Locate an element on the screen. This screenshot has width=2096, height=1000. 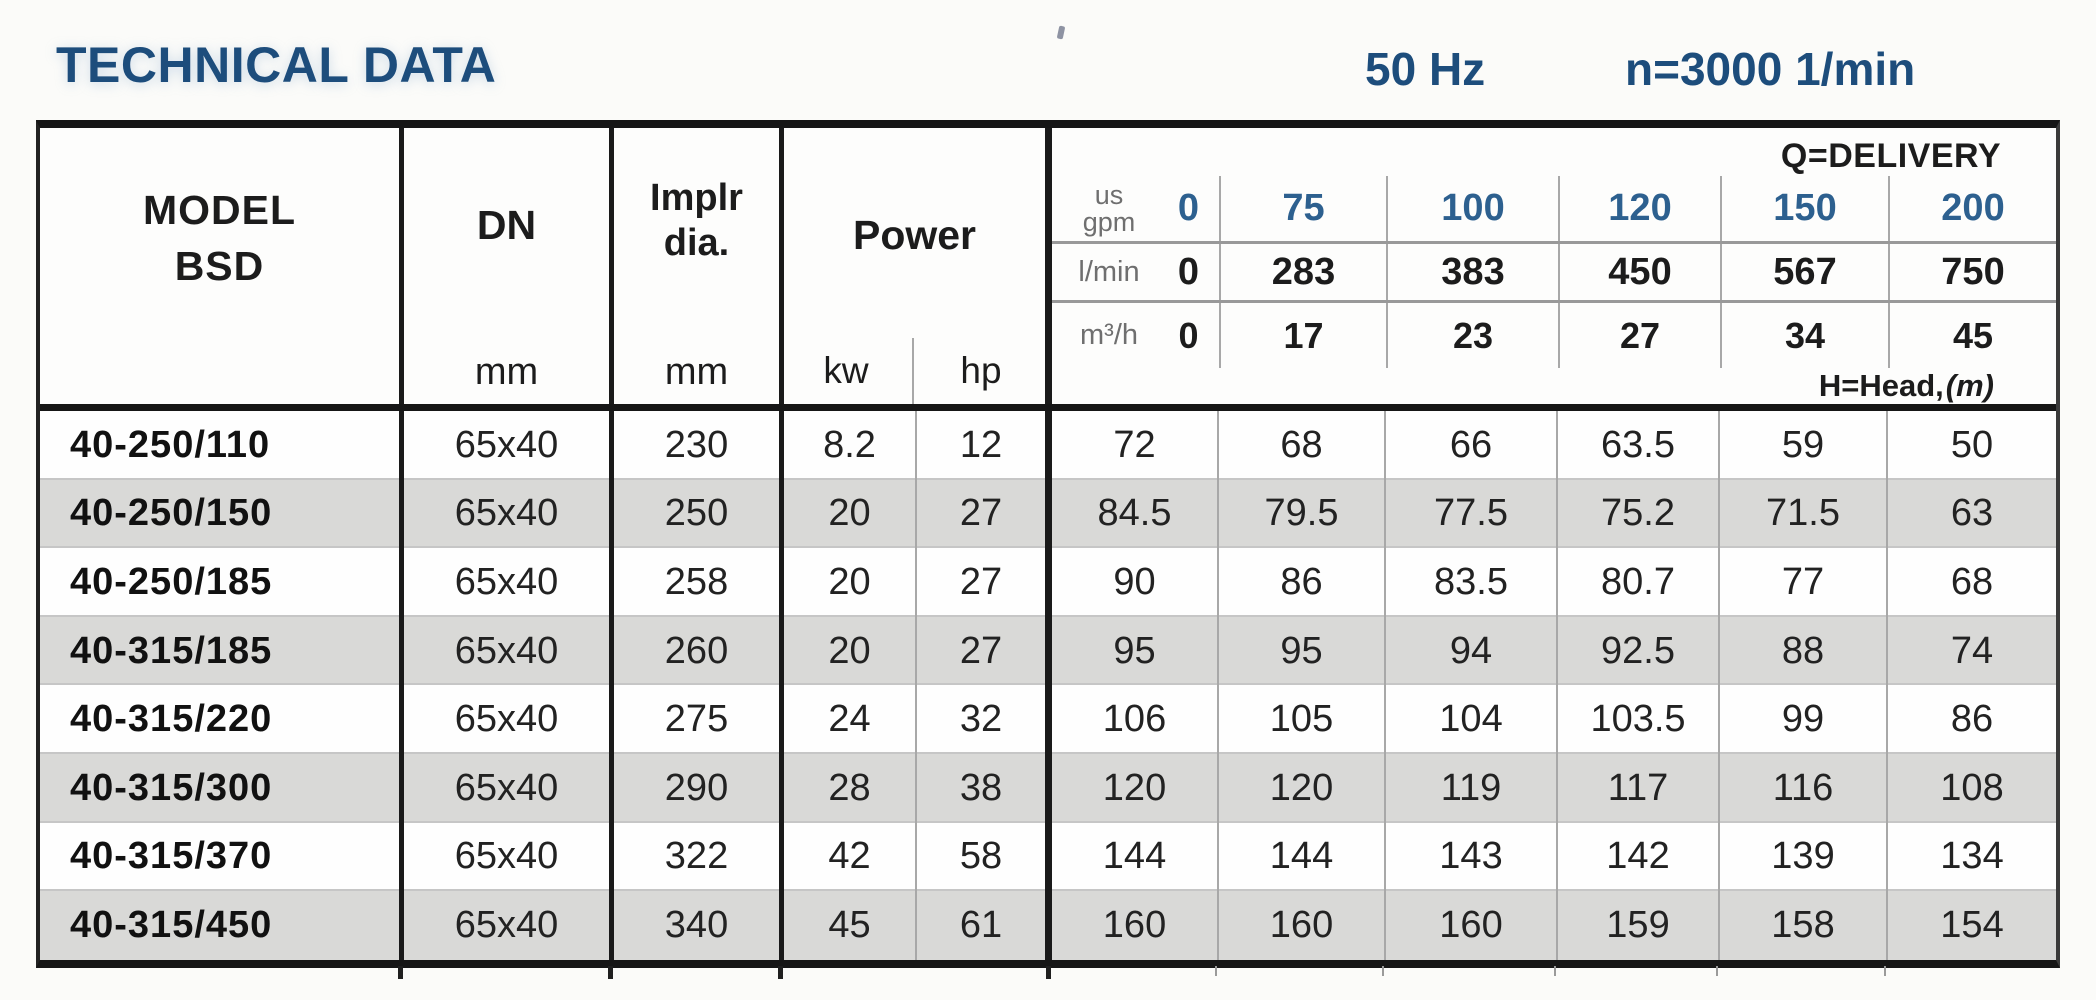
m3h-cell: 34 is located at coordinates (1804, 335).